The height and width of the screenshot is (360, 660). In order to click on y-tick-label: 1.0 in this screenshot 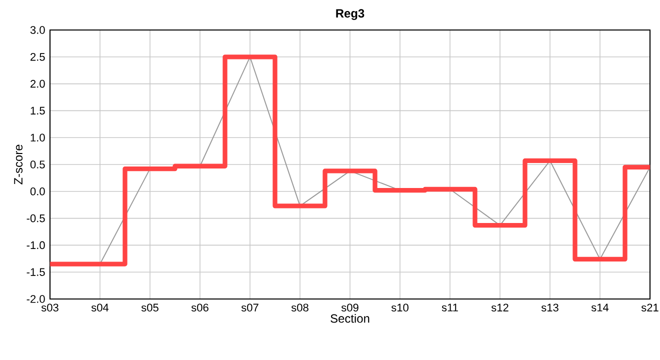, I will do `click(37, 138)`.